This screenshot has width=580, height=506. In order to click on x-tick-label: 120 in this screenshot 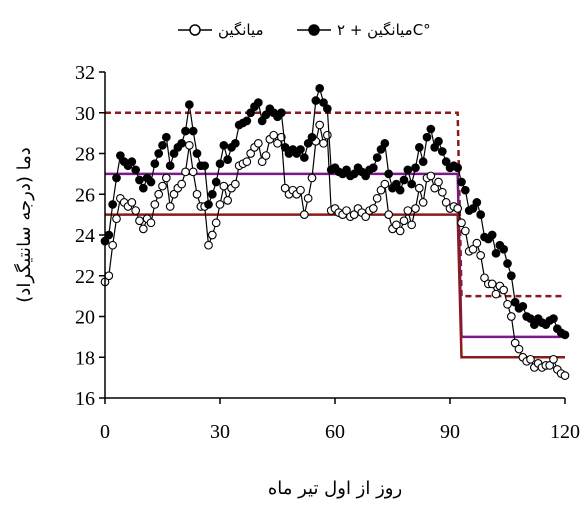, I will do `click(565, 432)`.